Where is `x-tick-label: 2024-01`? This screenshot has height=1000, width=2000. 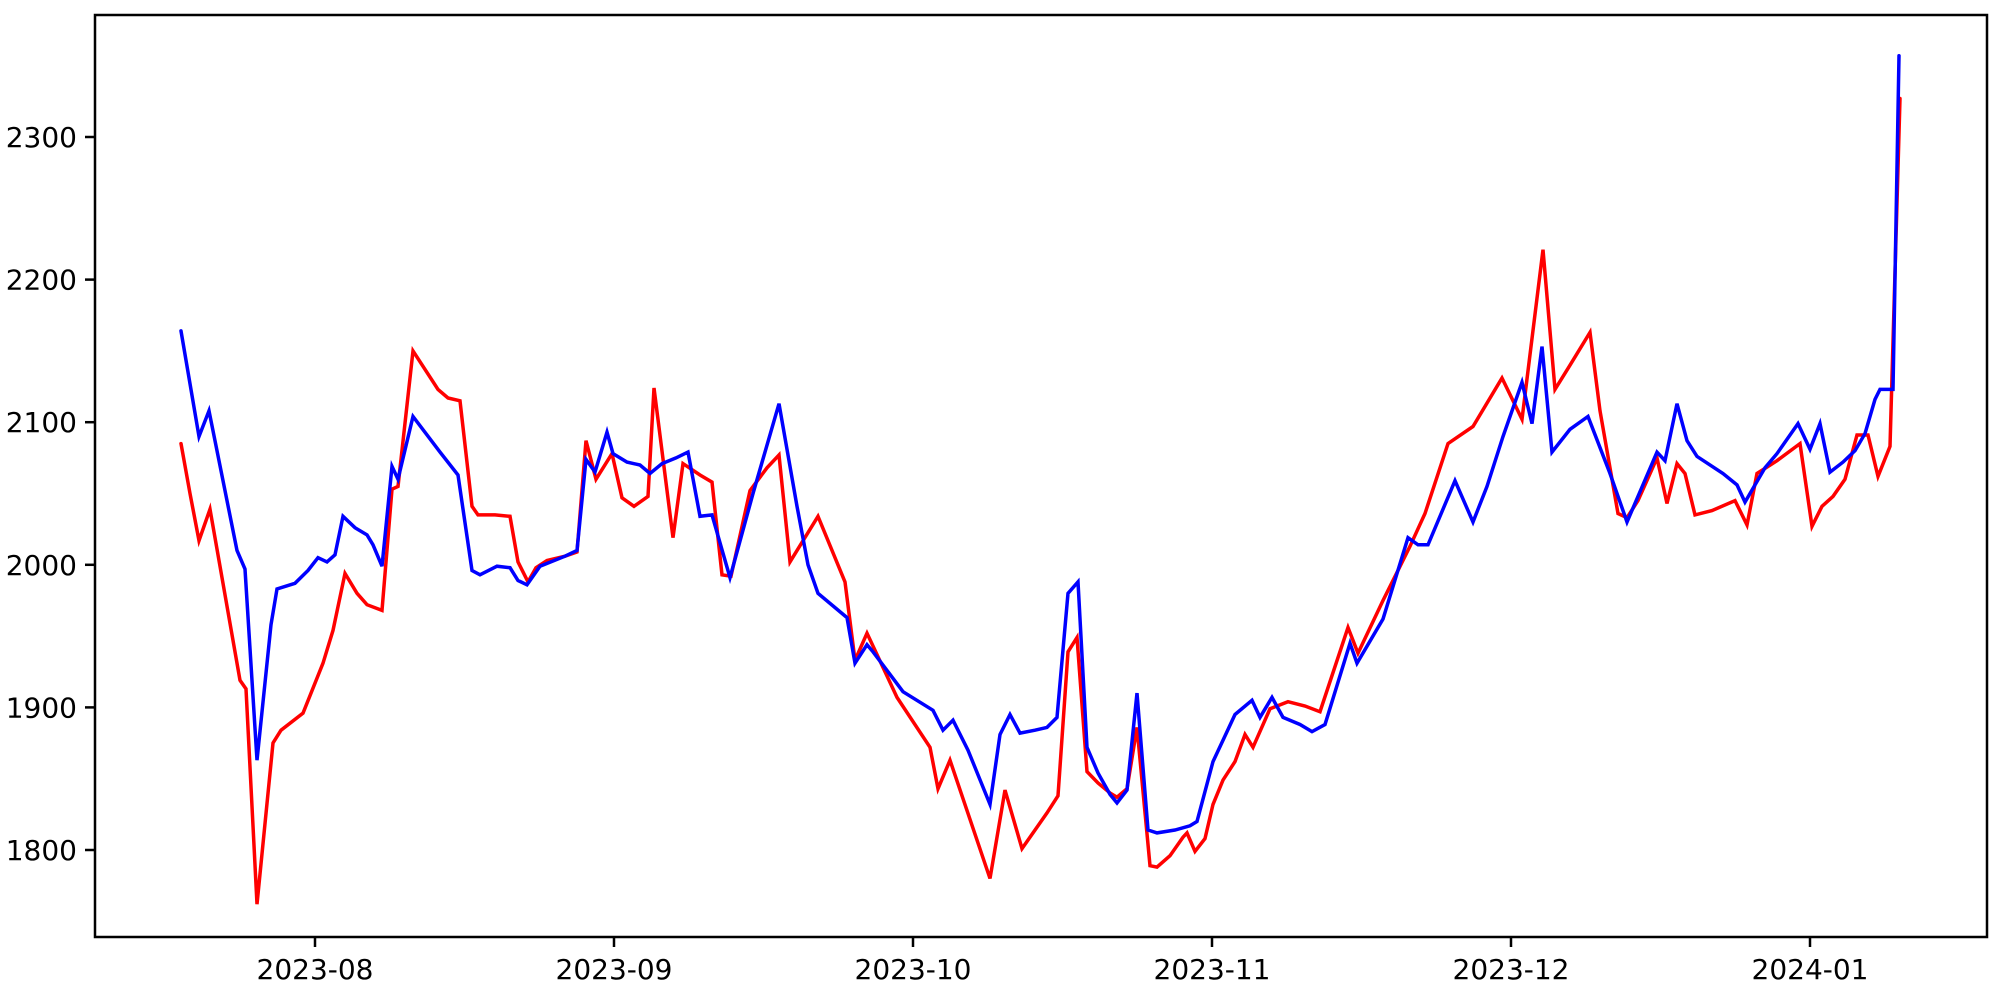
x-tick-label: 2024-01 is located at coordinates (1810, 969).